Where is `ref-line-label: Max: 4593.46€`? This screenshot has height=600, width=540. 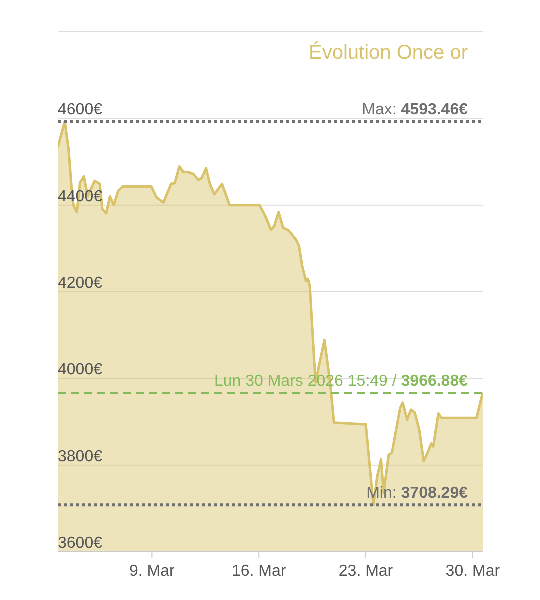 ref-line-label: Max: 4593.46€ is located at coordinates (415, 110).